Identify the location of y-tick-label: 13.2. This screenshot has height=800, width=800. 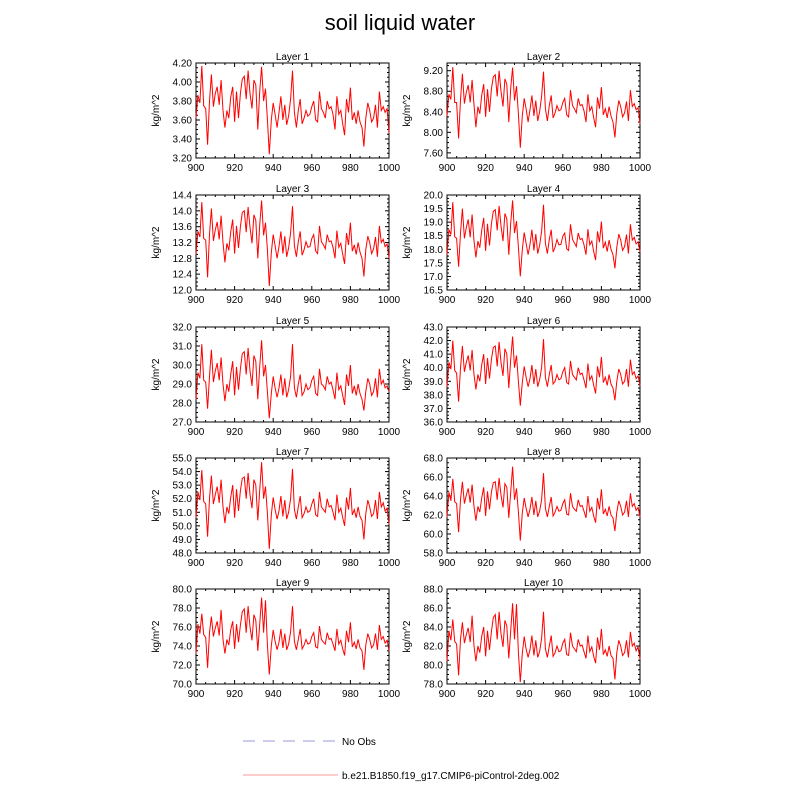
(183, 243).